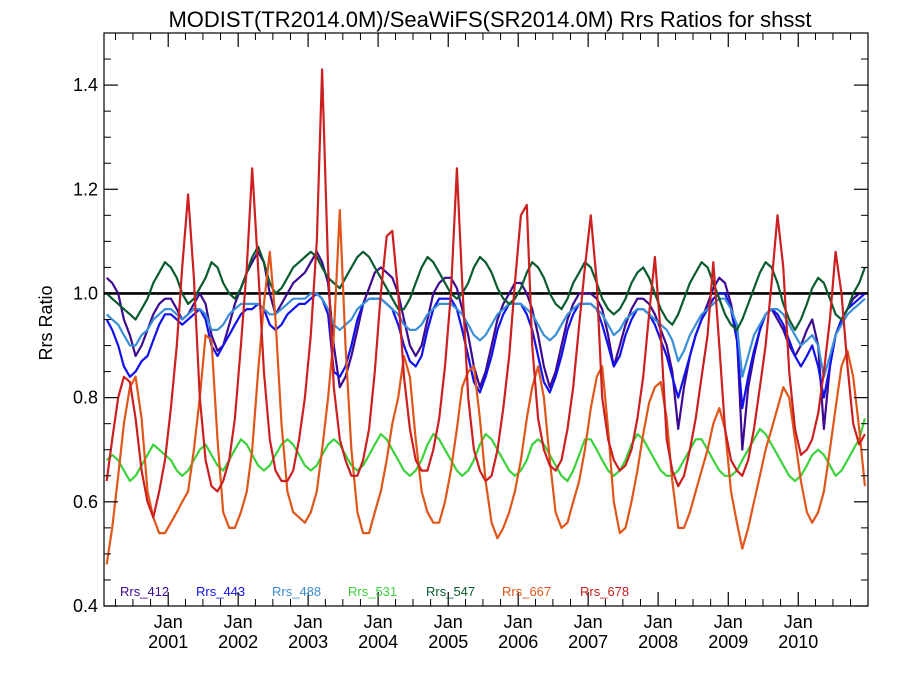 The height and width of the screenshot is (680, 900). Describe the element at coordinates (144, 591) in the screenshot. I see `legend-entry-rrs-412: Rrs_412` at that location.